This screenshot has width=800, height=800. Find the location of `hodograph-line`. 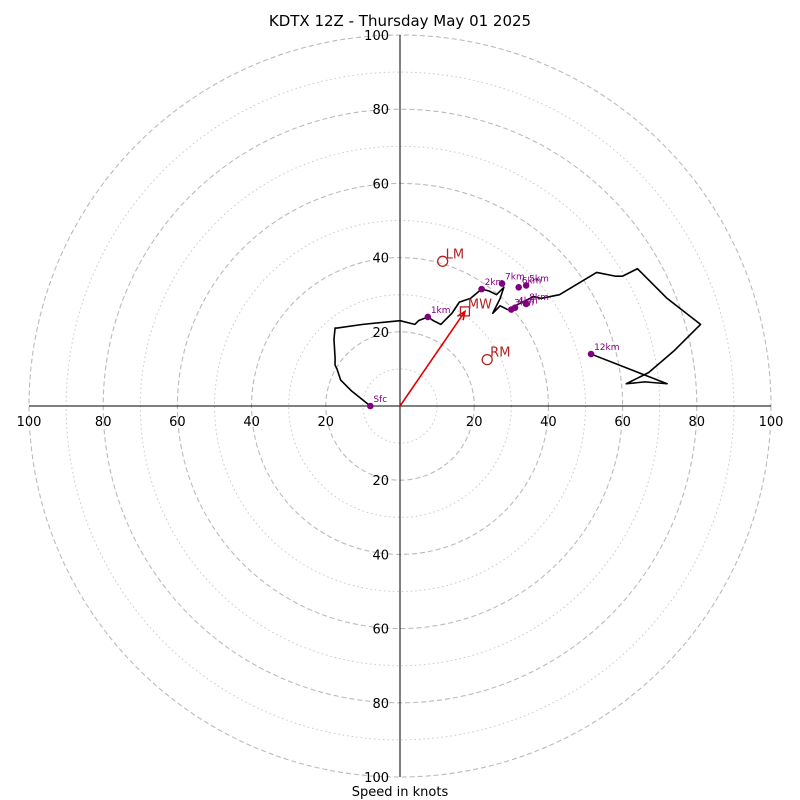

hodograph-line is located at coordinates (517, 337).